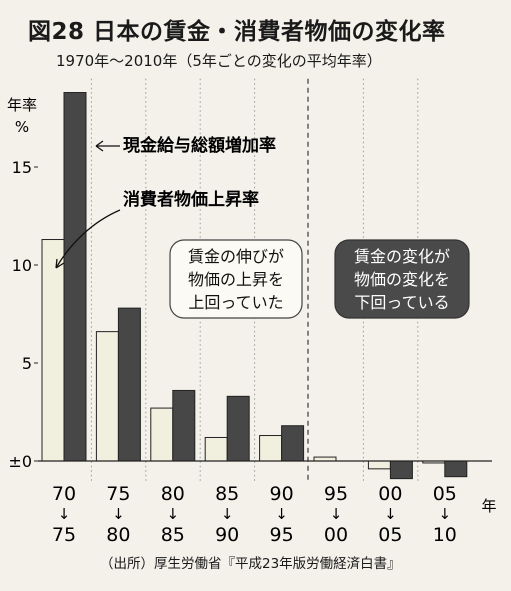  What do you see at coordinates (219, 61) in the screenshot?
I see `chart-subtitle: 1970年〜2010年（5年ごとの変化の平均年率）` at bounding box center [219, 61].